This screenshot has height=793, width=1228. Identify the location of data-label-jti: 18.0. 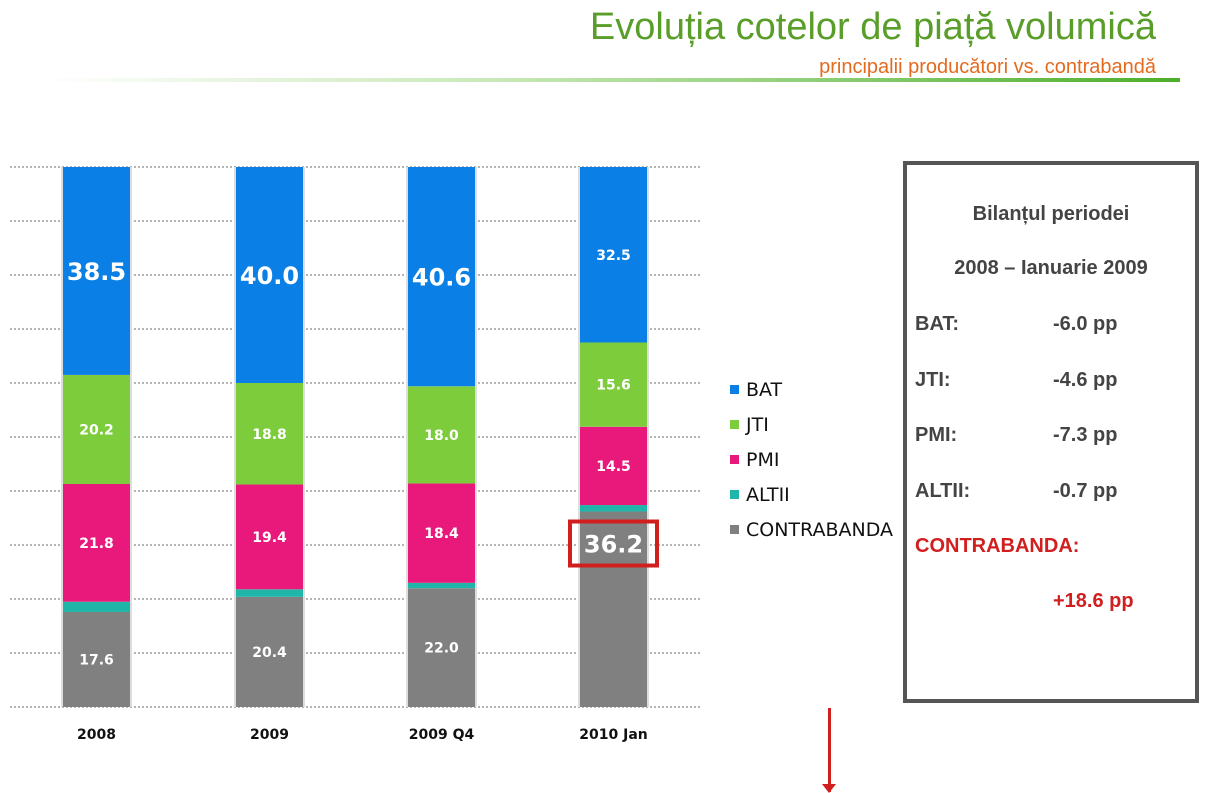
(441, 436).